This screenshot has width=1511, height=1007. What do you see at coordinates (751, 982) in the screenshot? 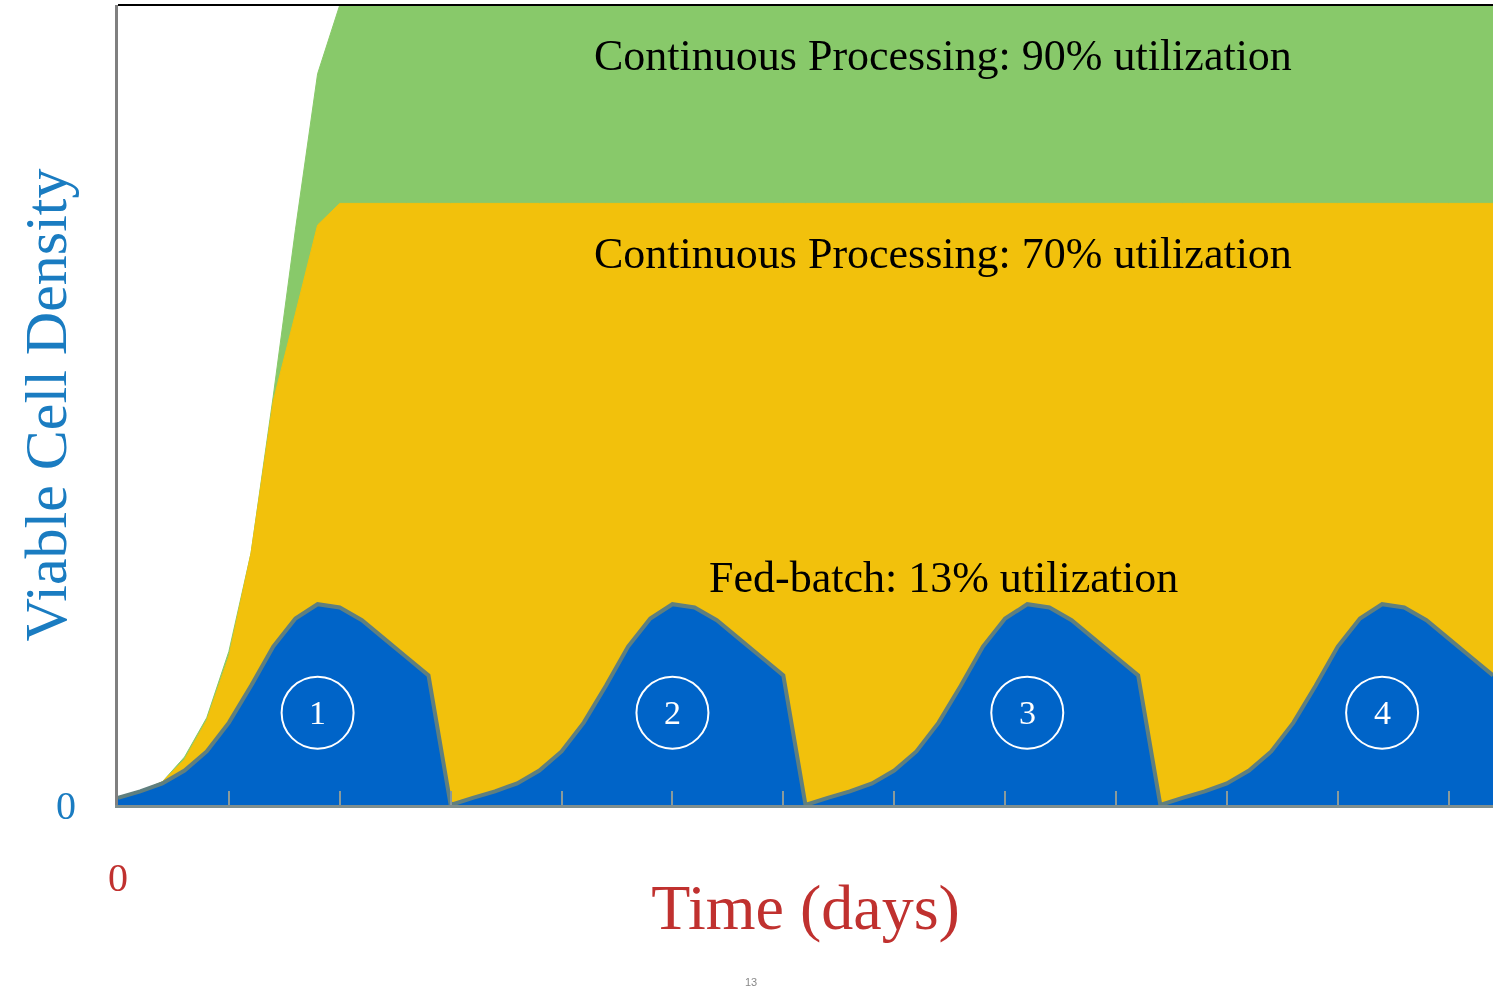
I see `text: 13` at bounding box center [751, 982].